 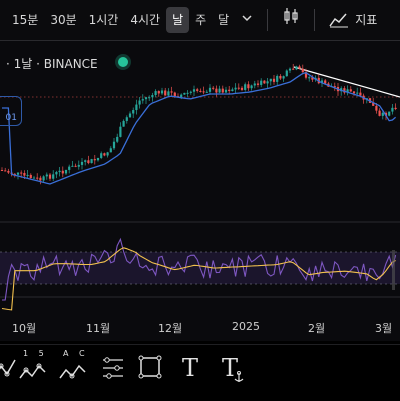 I want to click on timeframe-30m: 30분, so click(x=63, y=20).